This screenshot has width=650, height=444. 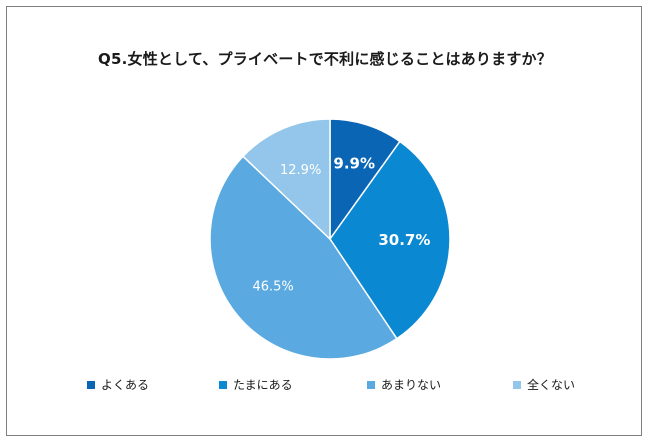 What do you see at coordinates (365, 180) in the screenshot?
I see `pie-slice-yokuaru` at bounding box center [365, 180].